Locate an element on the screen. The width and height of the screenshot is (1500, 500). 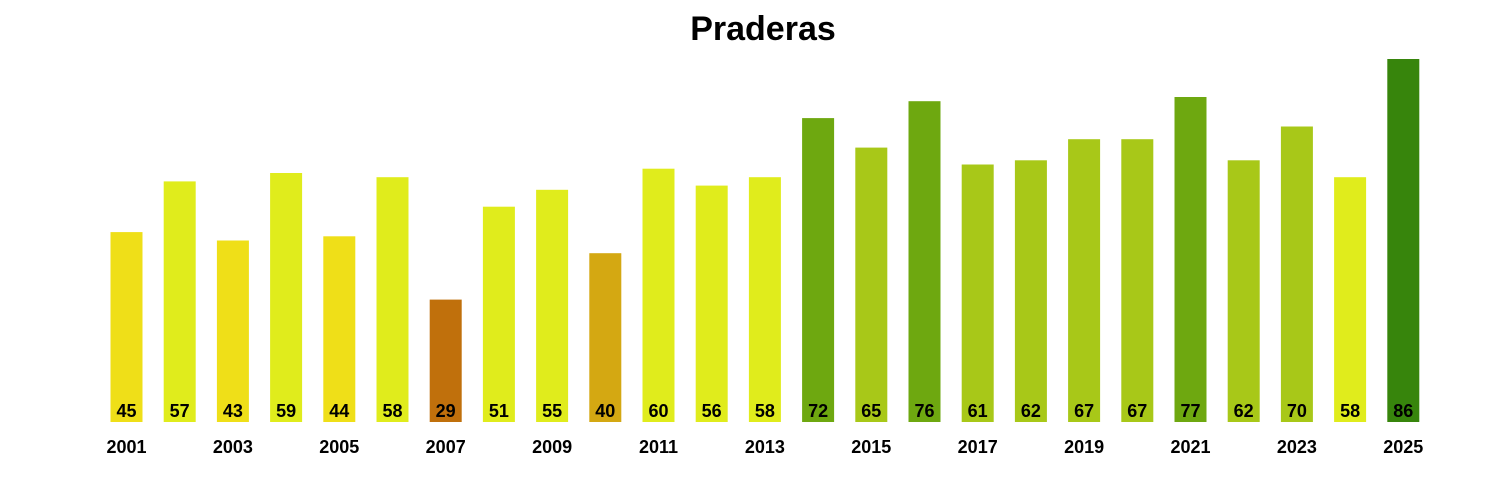
x-tick-2003: 2003 is located at coordinates (233, 447).